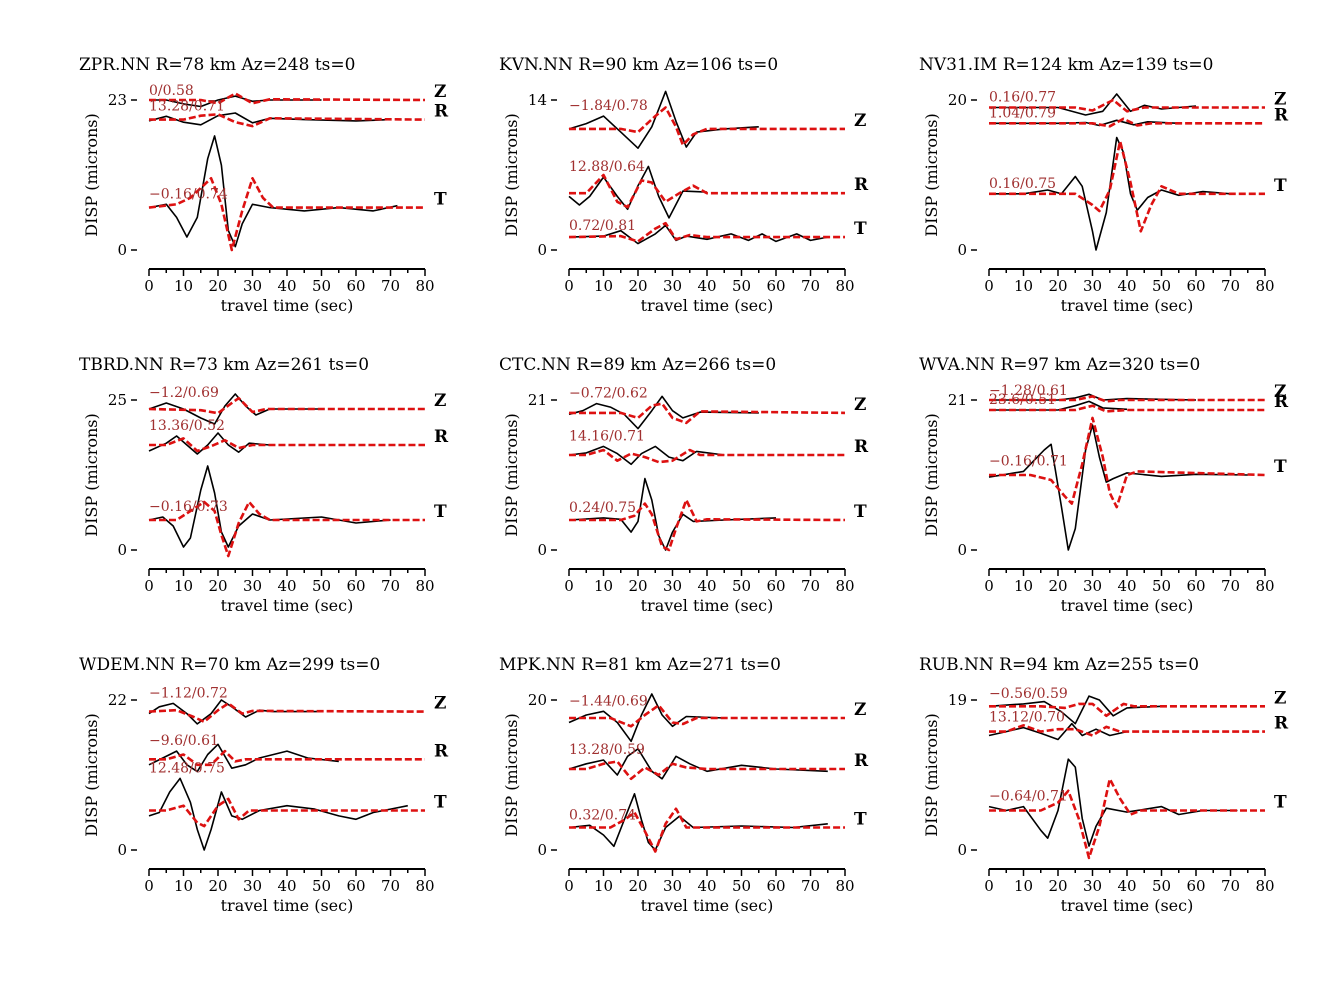 The image size is (1334, 1000). I want to click on panel-title: CTC.NN R=89 km Az=266 ts=0, so click(637, 365).